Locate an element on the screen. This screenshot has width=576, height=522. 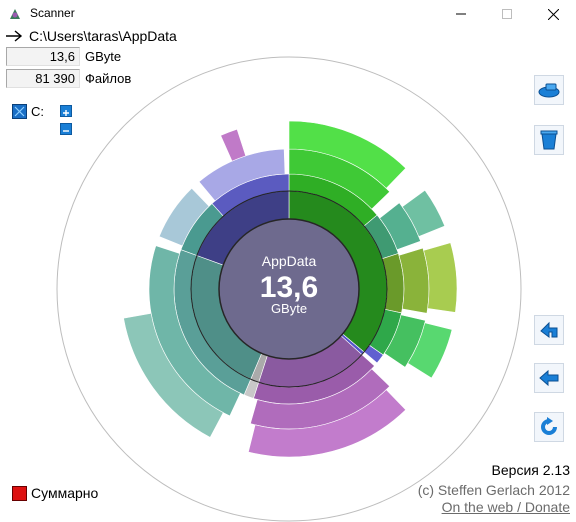
close-icon is located at coordinates (553, 14).